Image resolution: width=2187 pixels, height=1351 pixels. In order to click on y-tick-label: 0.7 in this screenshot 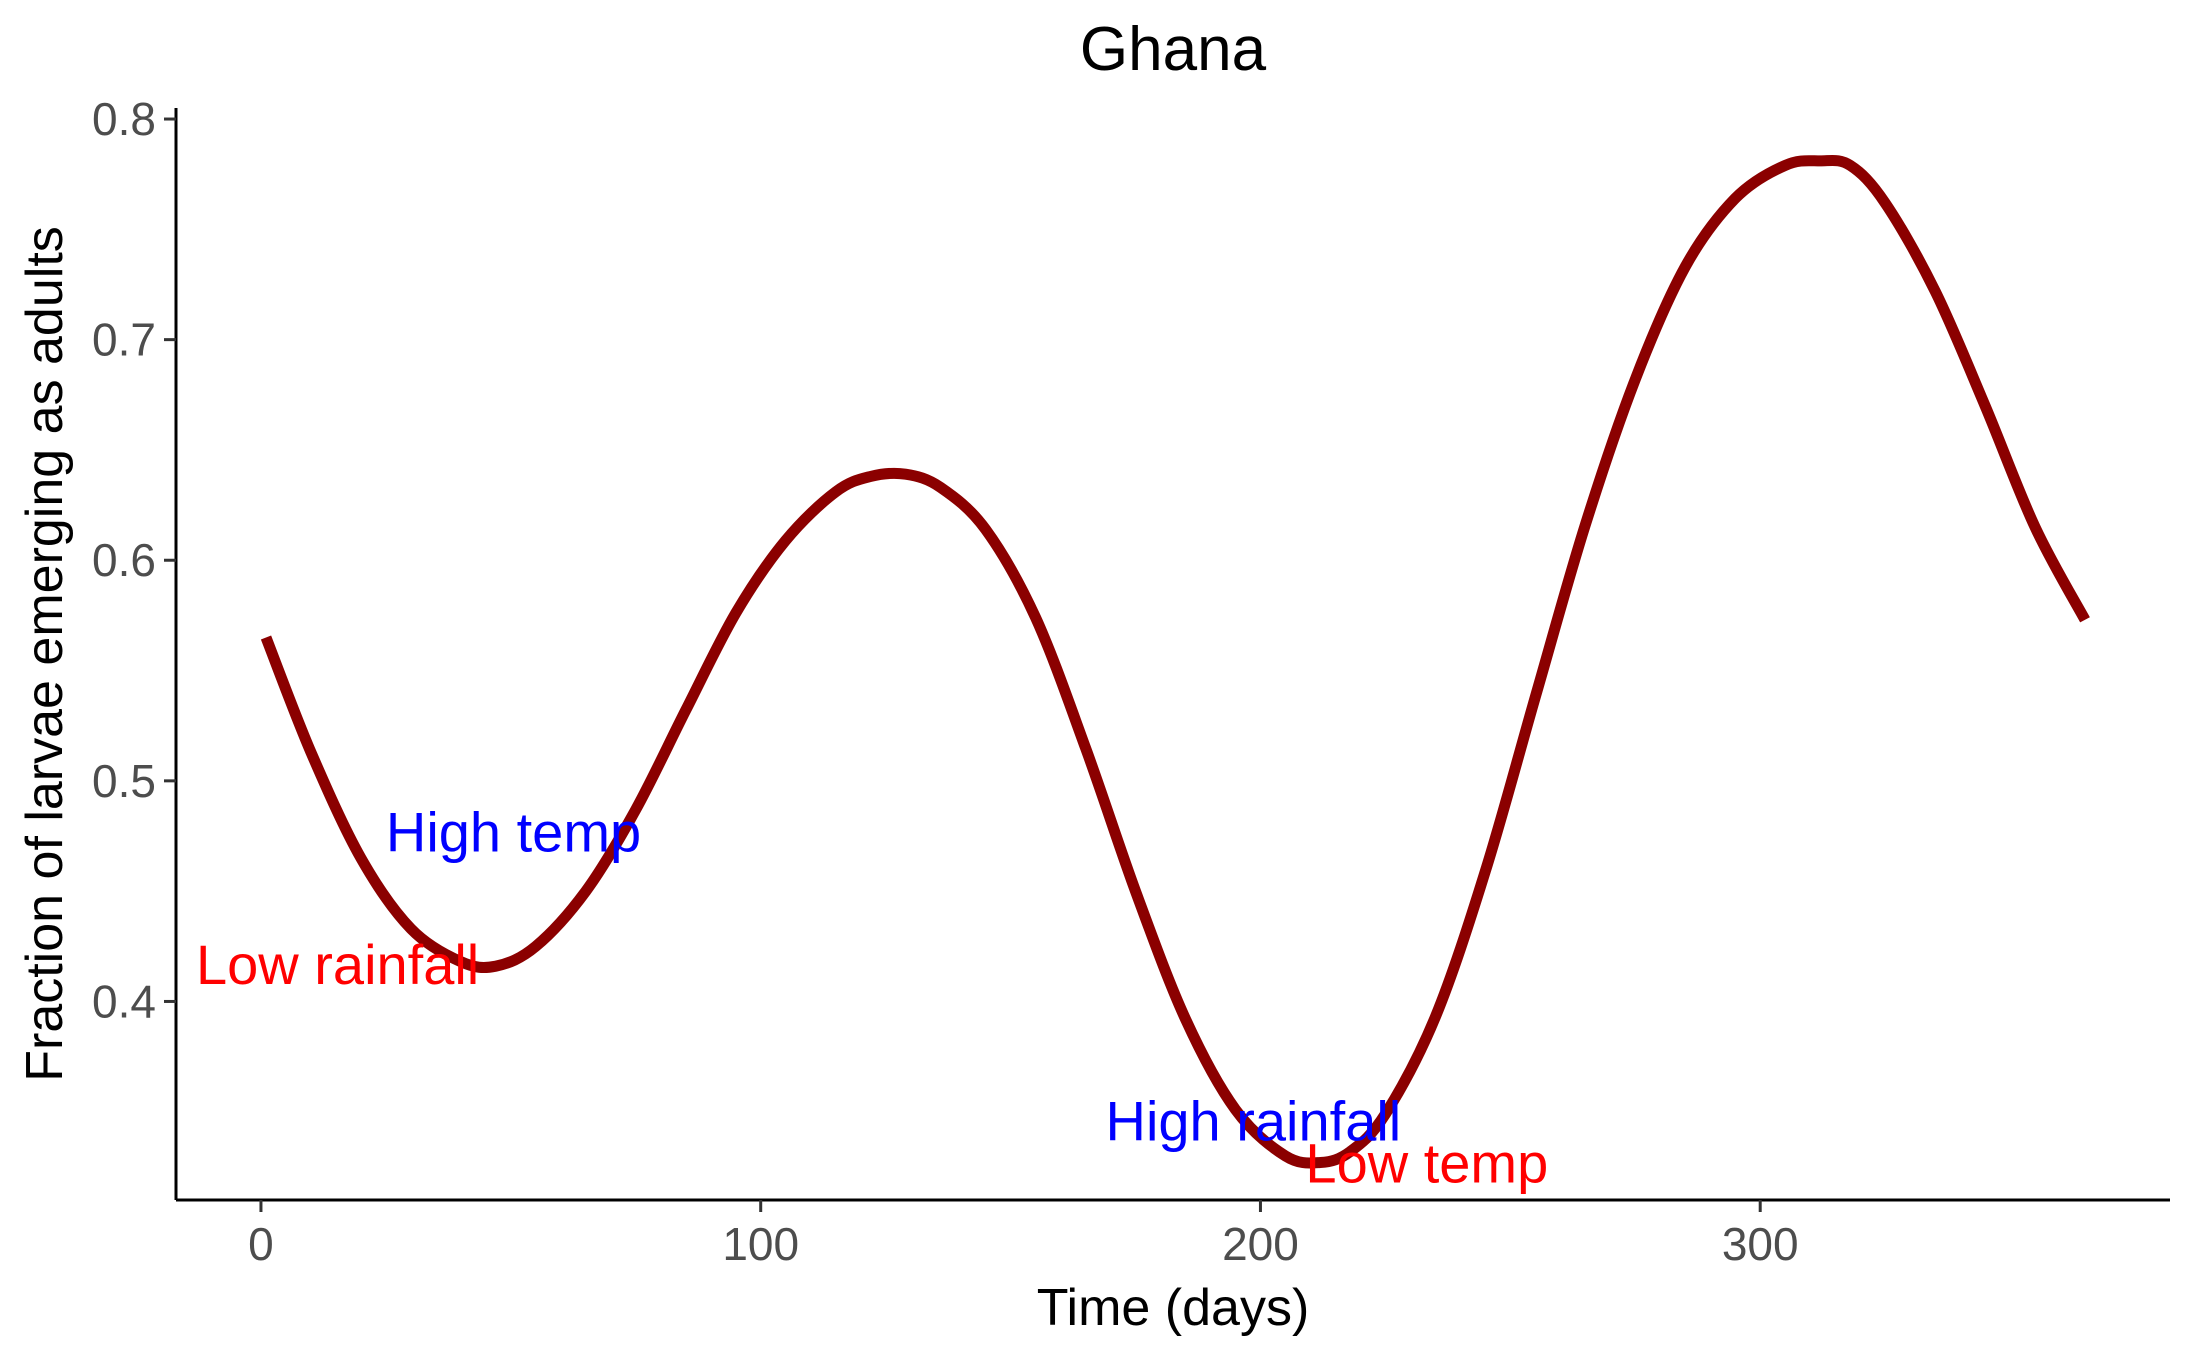, I will do `click(124, 340)`.